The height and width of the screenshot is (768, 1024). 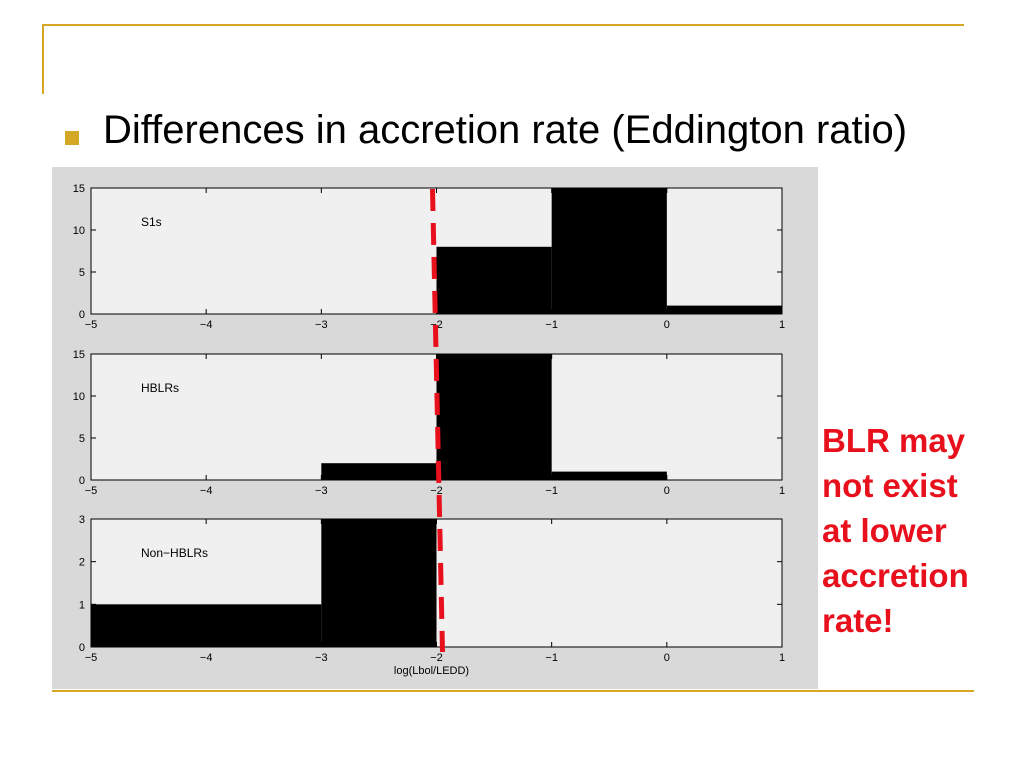 I want to click on panel-non-hblrs-x-tick-label: −4, so click(x=206, y=658).